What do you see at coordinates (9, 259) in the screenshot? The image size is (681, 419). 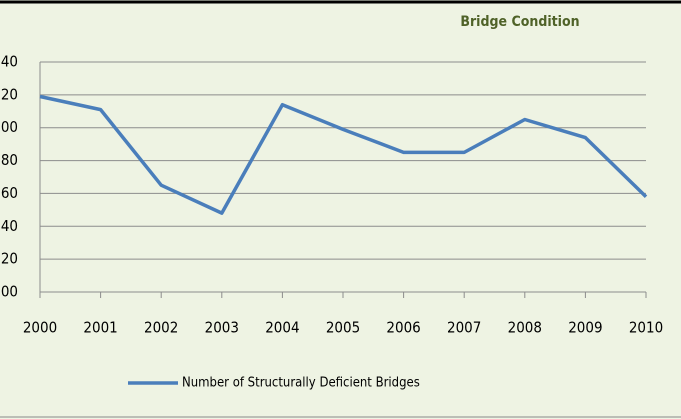 I see `y-tick-label: 220` at bounding box center [9, 259].